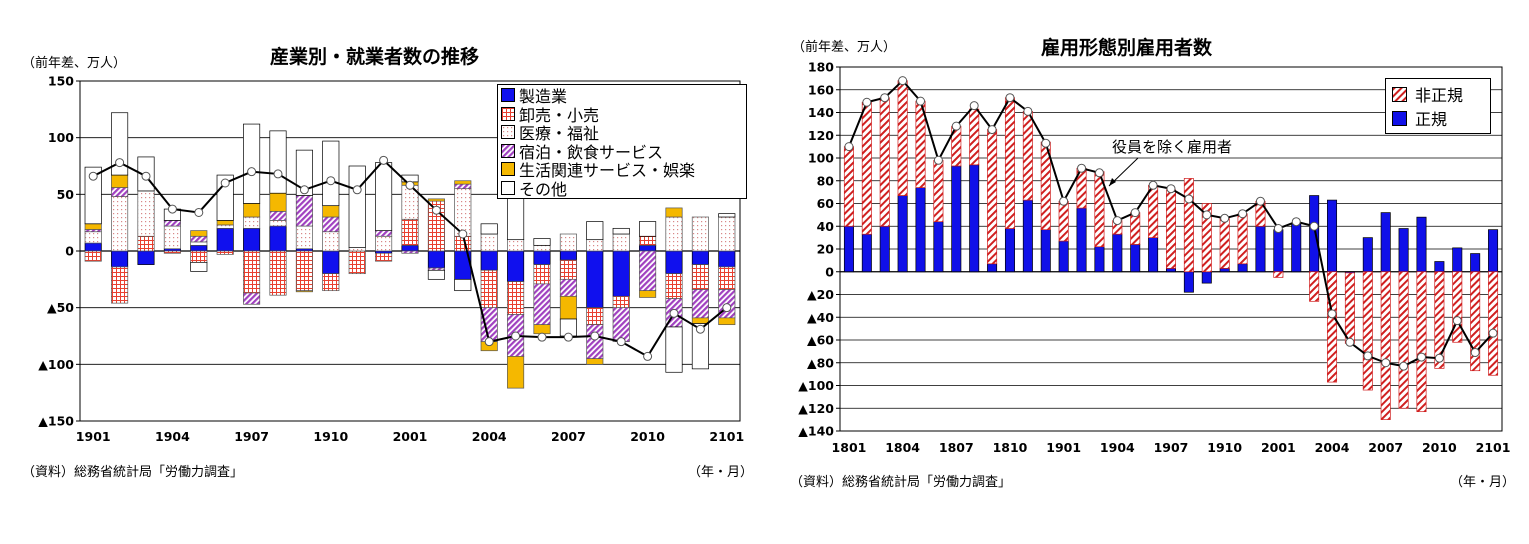 Image resolution: width=1529 pixels, height=544 pixels. What do you see at coordinates (66, 194) in the screenshot?
I see `y-tick-label: 50` at bounding box center [66, 194].